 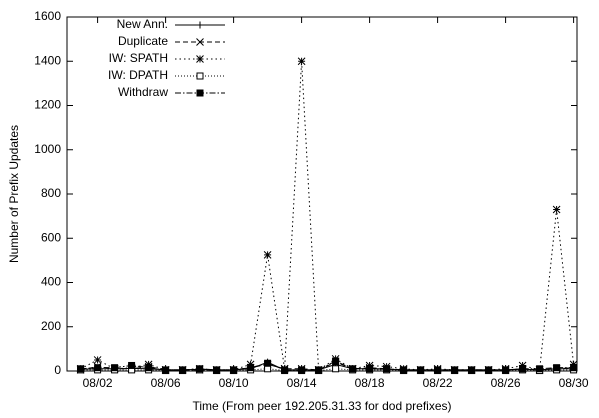 I want to click on y-tick-label: 600, so click(x=51, y=237).